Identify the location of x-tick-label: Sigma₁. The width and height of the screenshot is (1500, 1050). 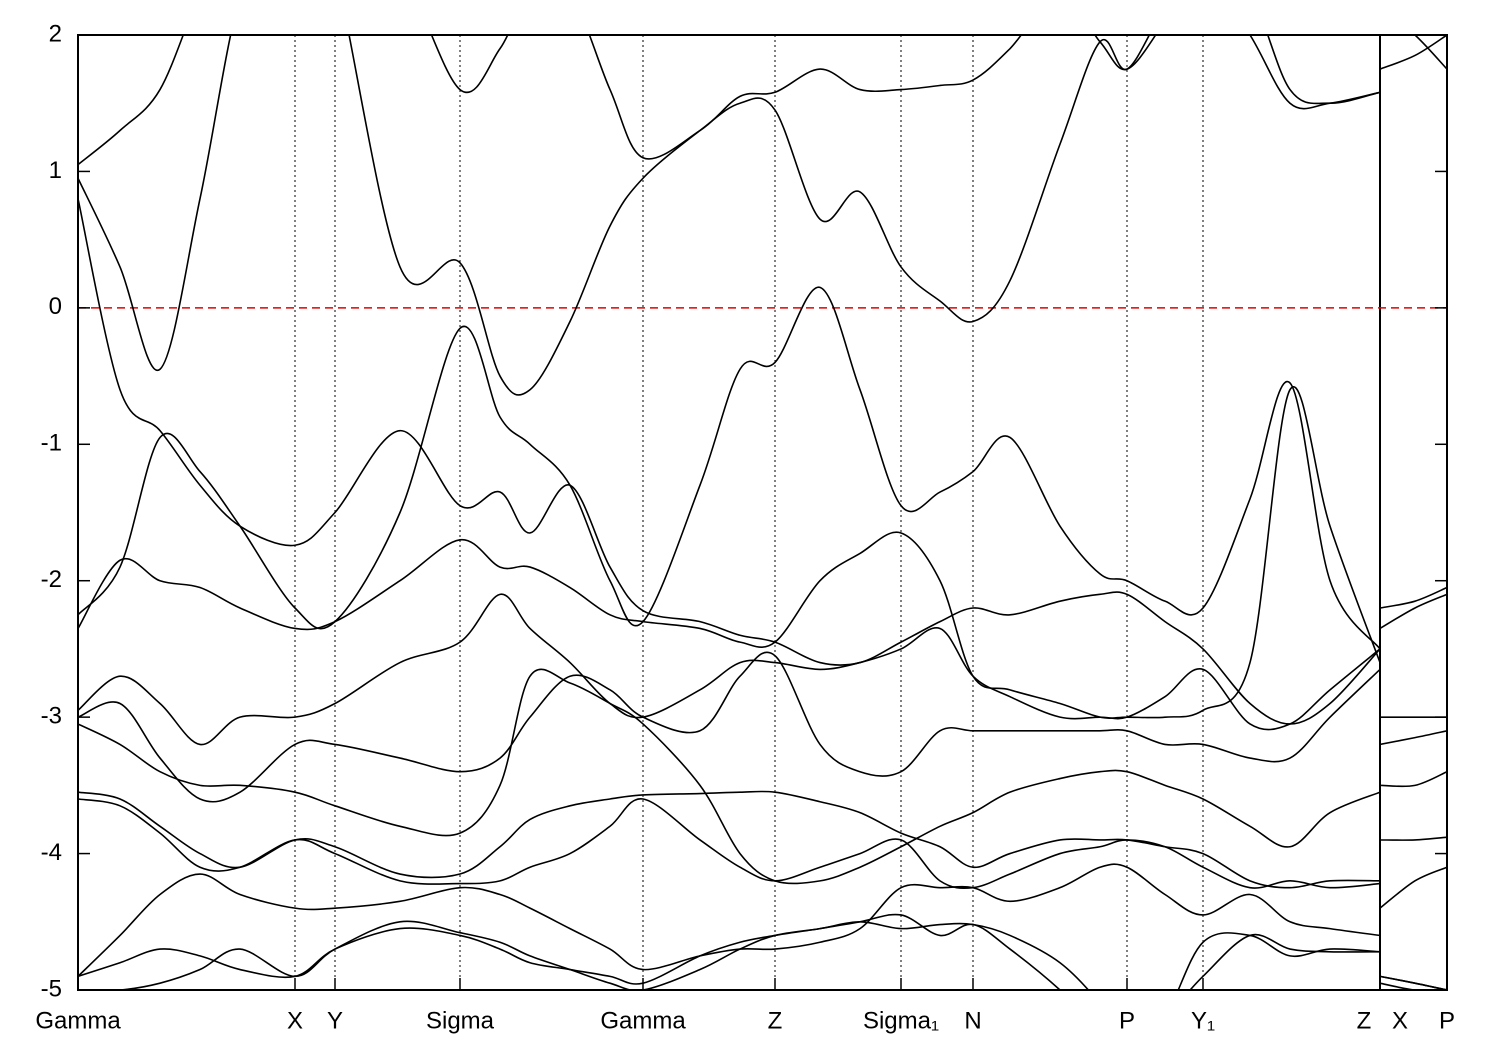
(901, 1020).